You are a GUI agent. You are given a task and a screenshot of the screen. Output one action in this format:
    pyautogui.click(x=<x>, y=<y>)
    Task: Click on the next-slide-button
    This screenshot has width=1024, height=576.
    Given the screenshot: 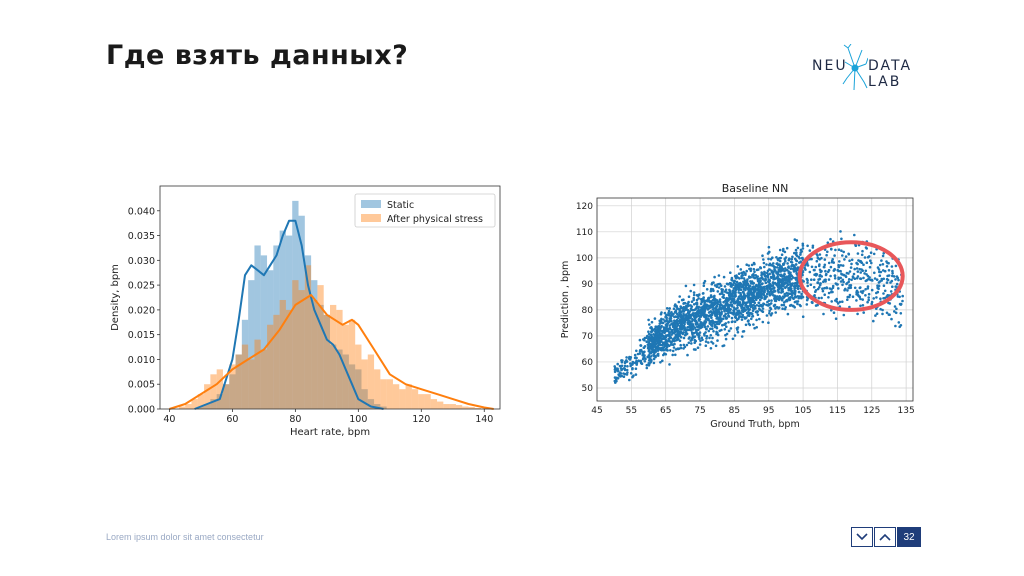 What is the action you would take?
    pyautogui.click(x=885, y=537)
    